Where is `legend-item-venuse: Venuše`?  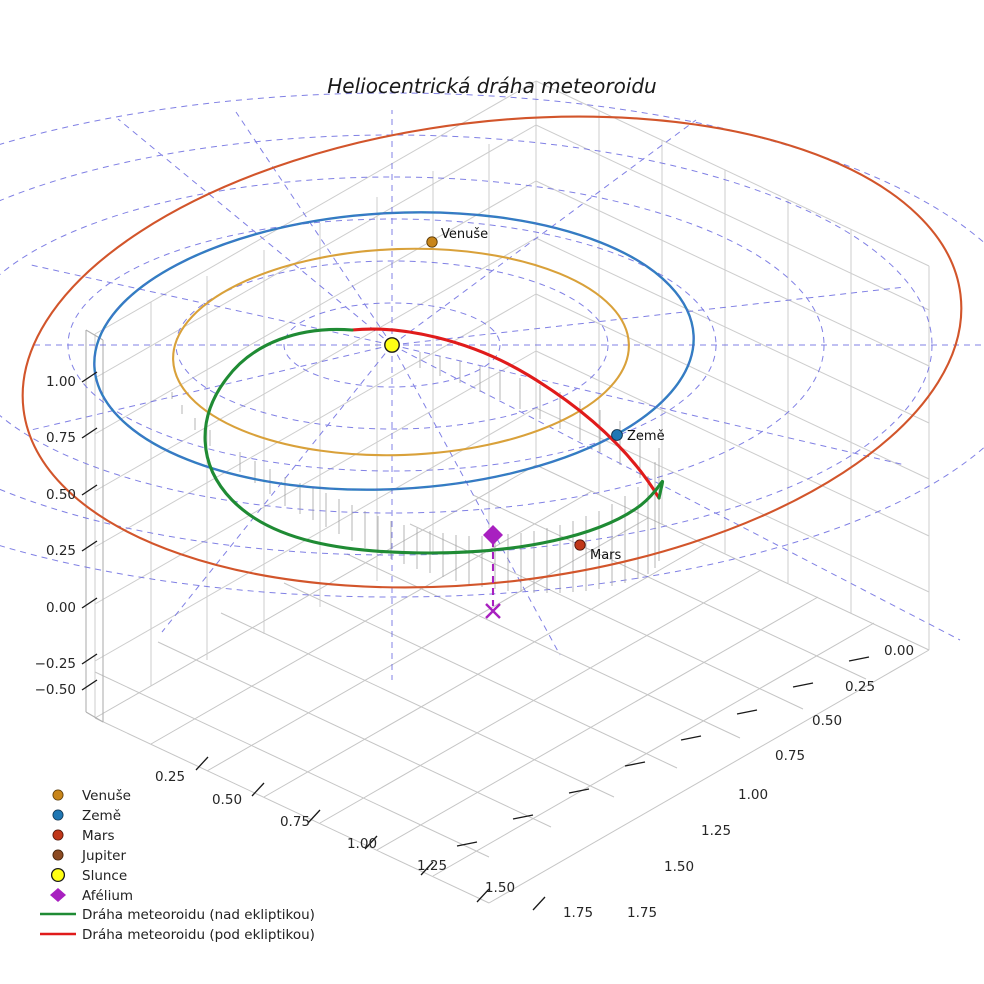
legend-item-venuse: Venuše is located at coordinates (91, 796).